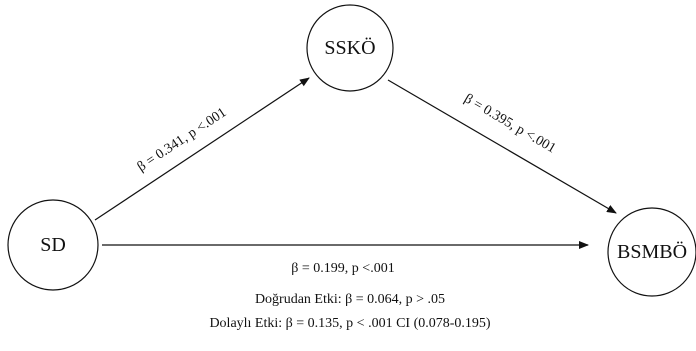  Describe the element at coordinates (509, 123) in the screenshot. I see `edge-label-sskö-to-bsmbö: β = 0.395, p <.001` at that location.